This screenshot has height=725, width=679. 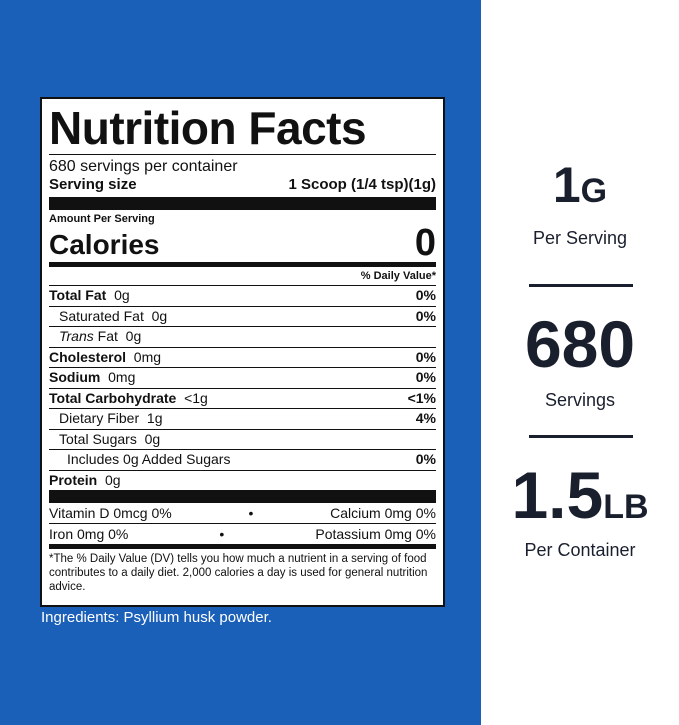 I want to click on nutrition-facts-title: Nutrition Facts, so click(x=208, y=128).